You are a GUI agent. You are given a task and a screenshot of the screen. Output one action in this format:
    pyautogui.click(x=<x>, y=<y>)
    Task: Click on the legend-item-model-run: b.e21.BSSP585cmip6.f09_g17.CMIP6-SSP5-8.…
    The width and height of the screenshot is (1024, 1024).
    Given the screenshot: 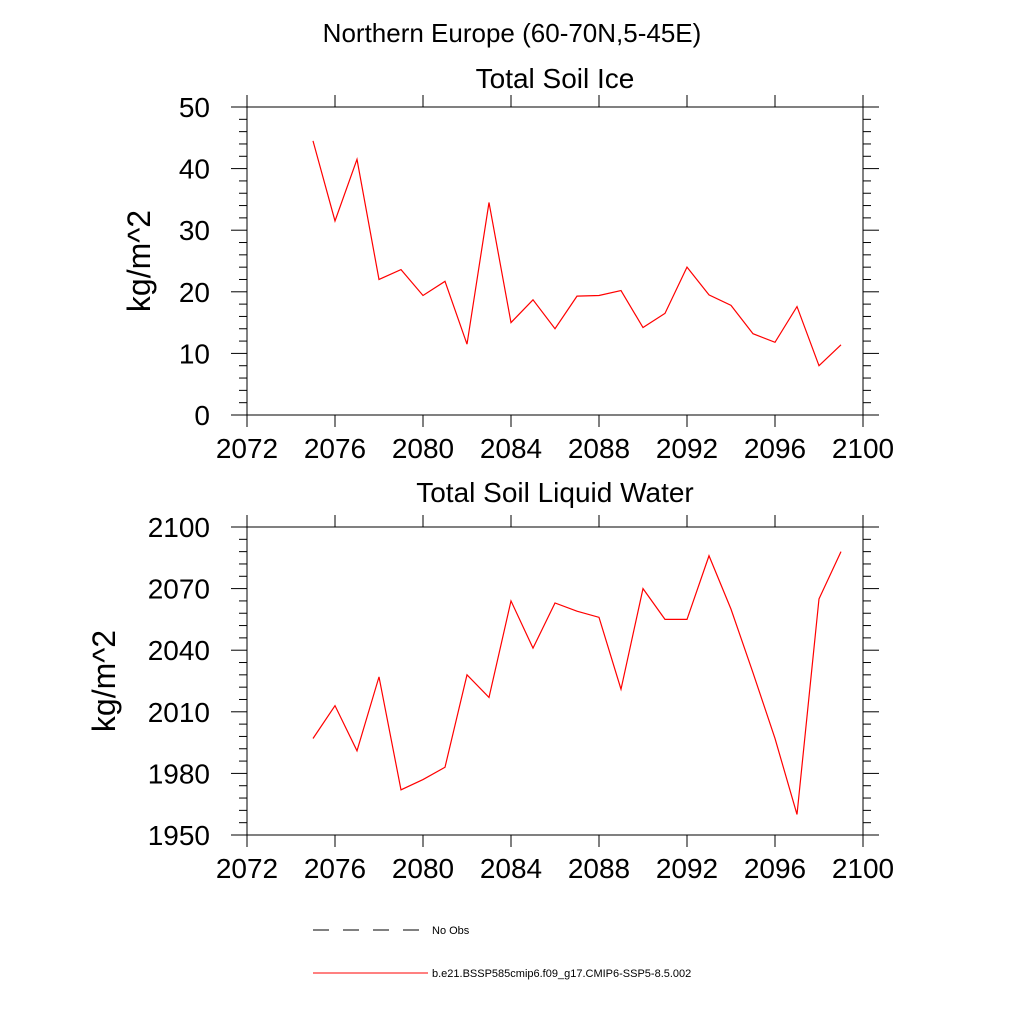 What is the action you would take?
    pyautogui.click(x=502, y=974)
    